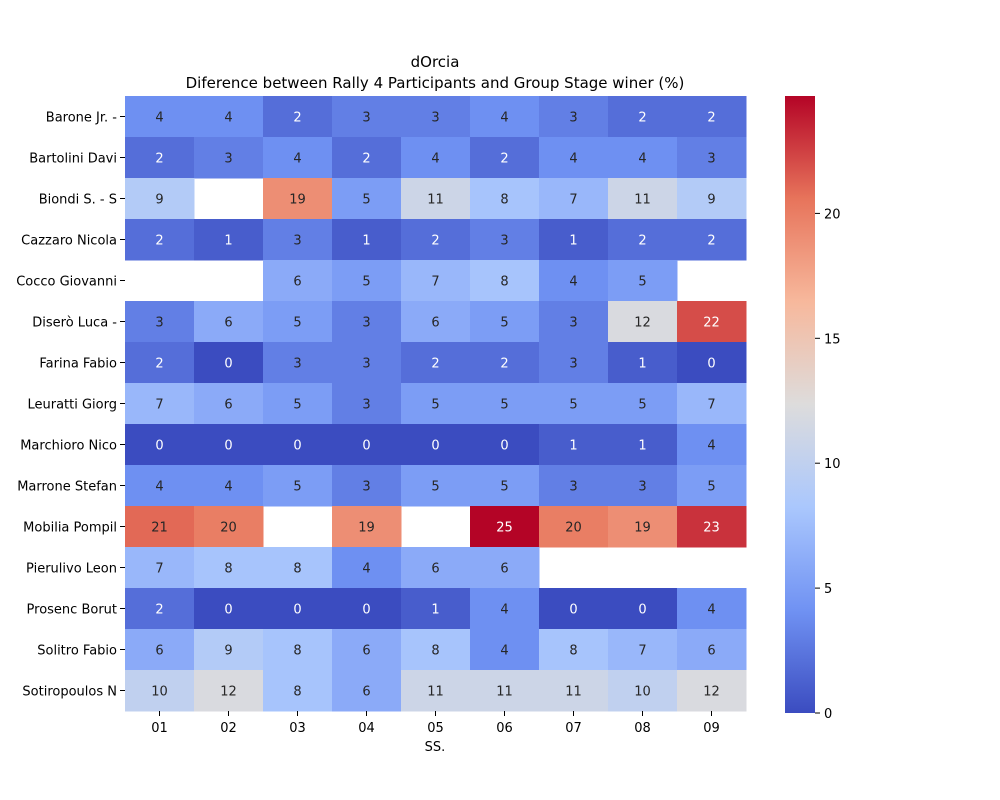 The height and width of the screenshot is (800, 1000). What do you see at coordinates (642, 728) in the screenshot?
I see `x-tick-label: 08` at bounding box center [642, 728].